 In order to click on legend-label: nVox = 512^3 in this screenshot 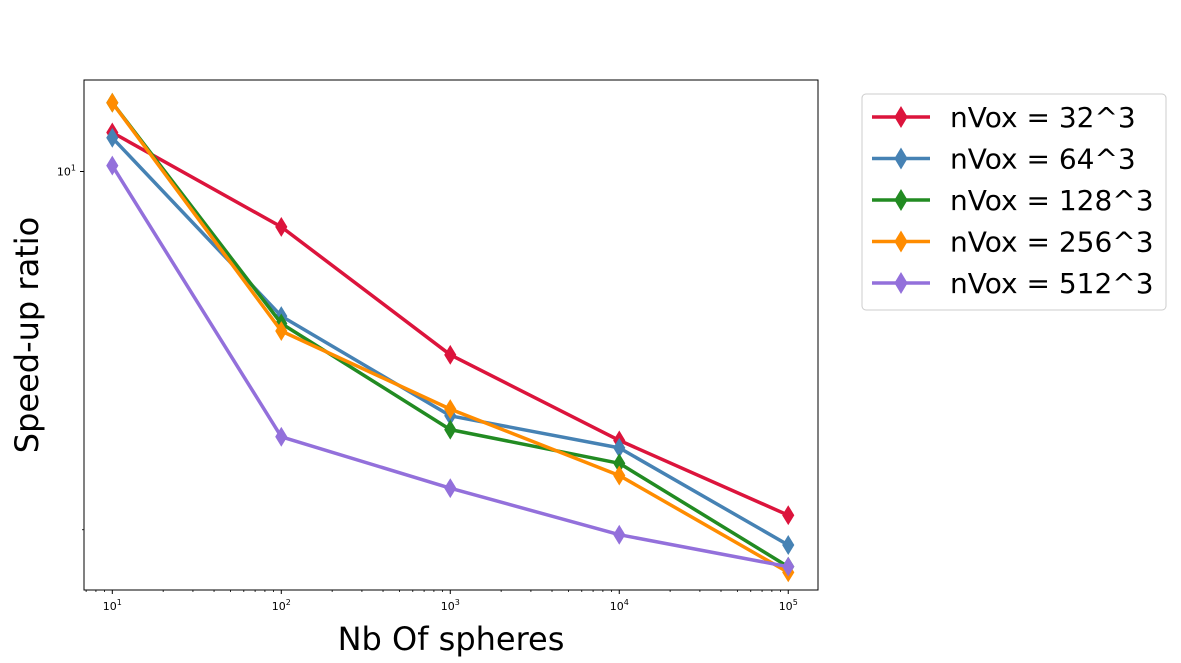, I will do `click(1052, 283)`.